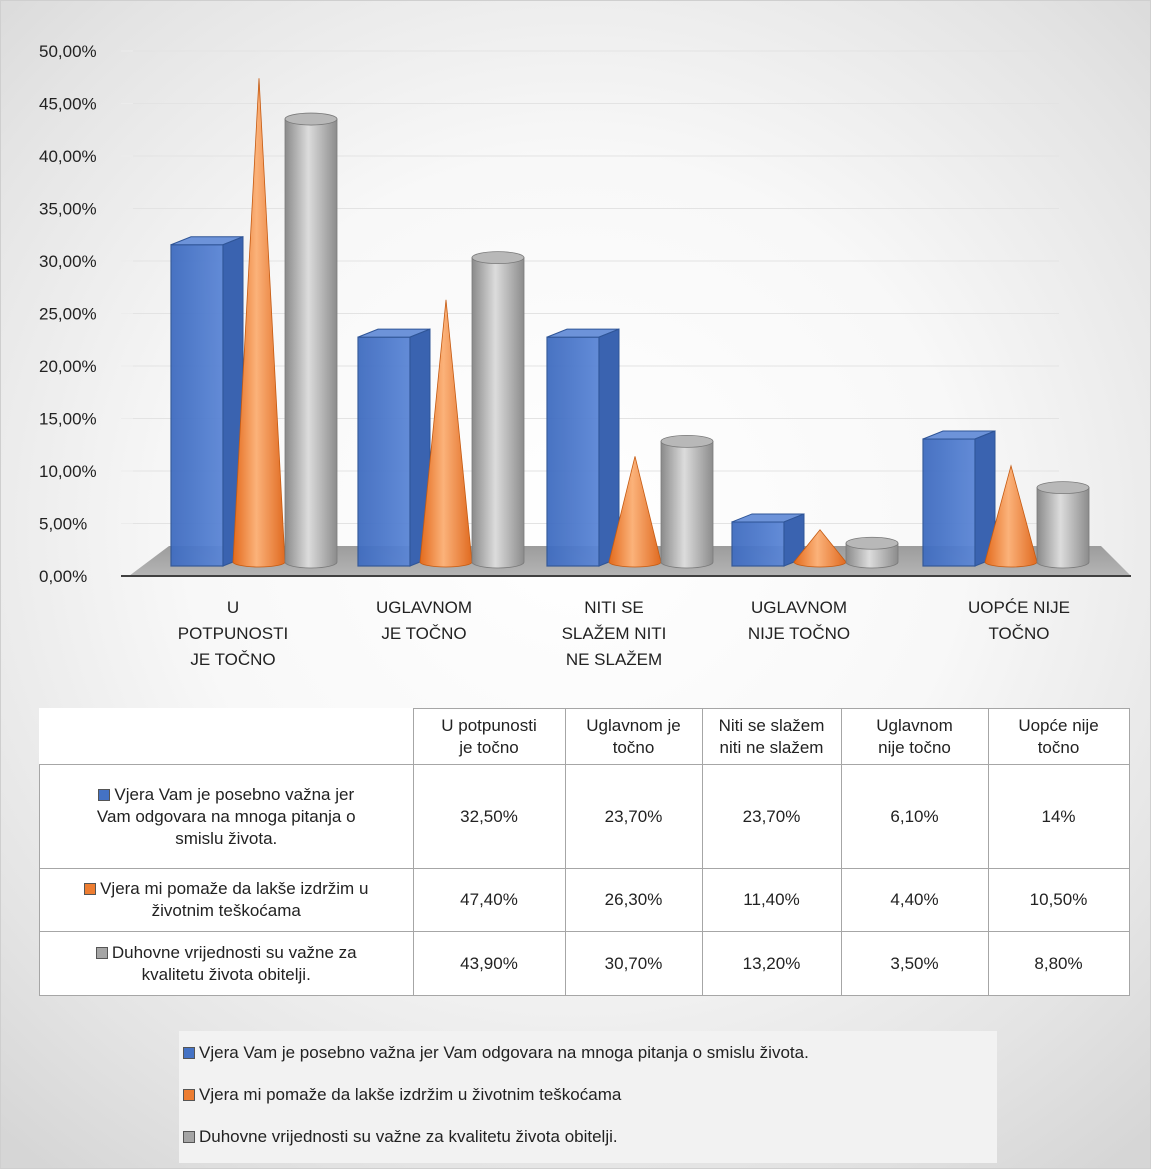  I want to click on x-category-label: SLAŽEM NITI, so click(614, 633).